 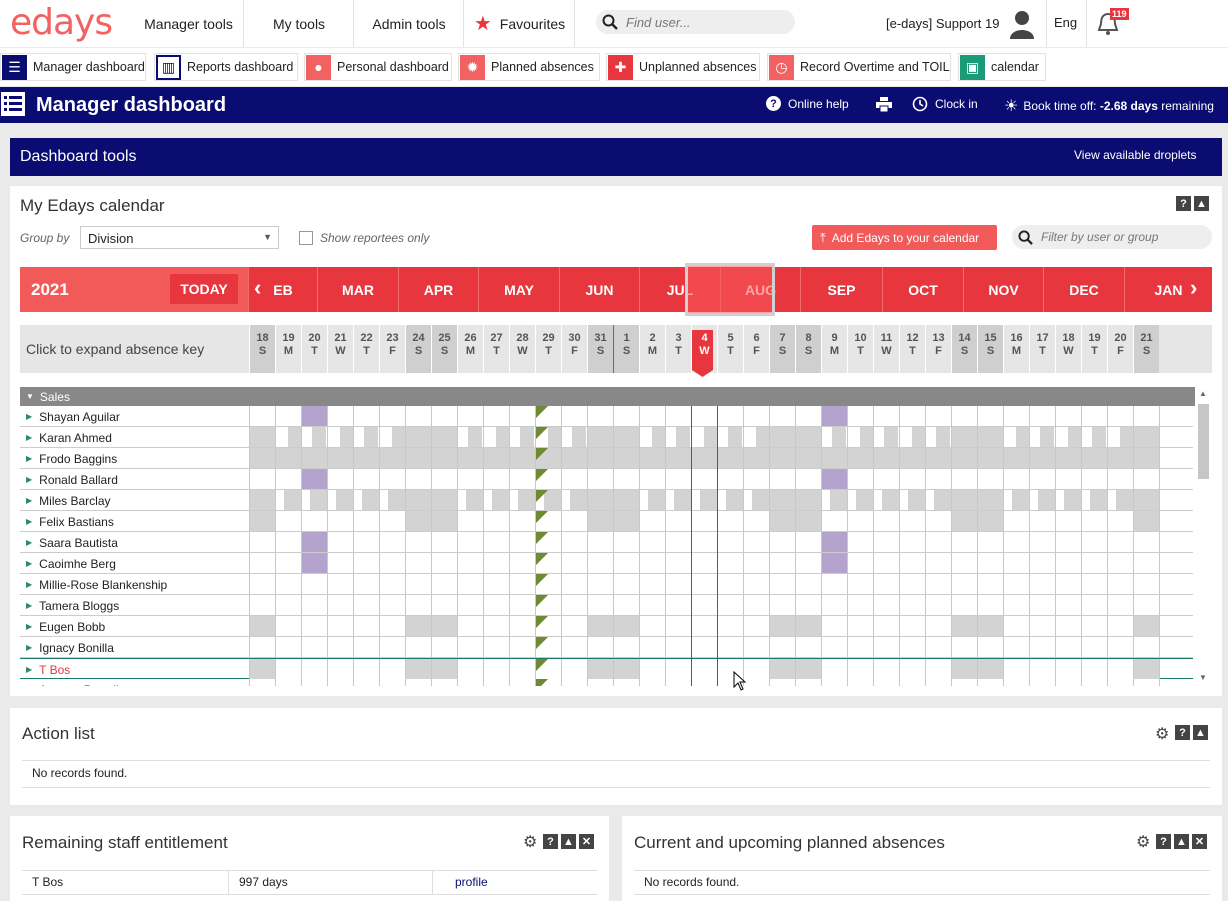 I want to click on month-dec: DEC, so click(x=1083, y=289).